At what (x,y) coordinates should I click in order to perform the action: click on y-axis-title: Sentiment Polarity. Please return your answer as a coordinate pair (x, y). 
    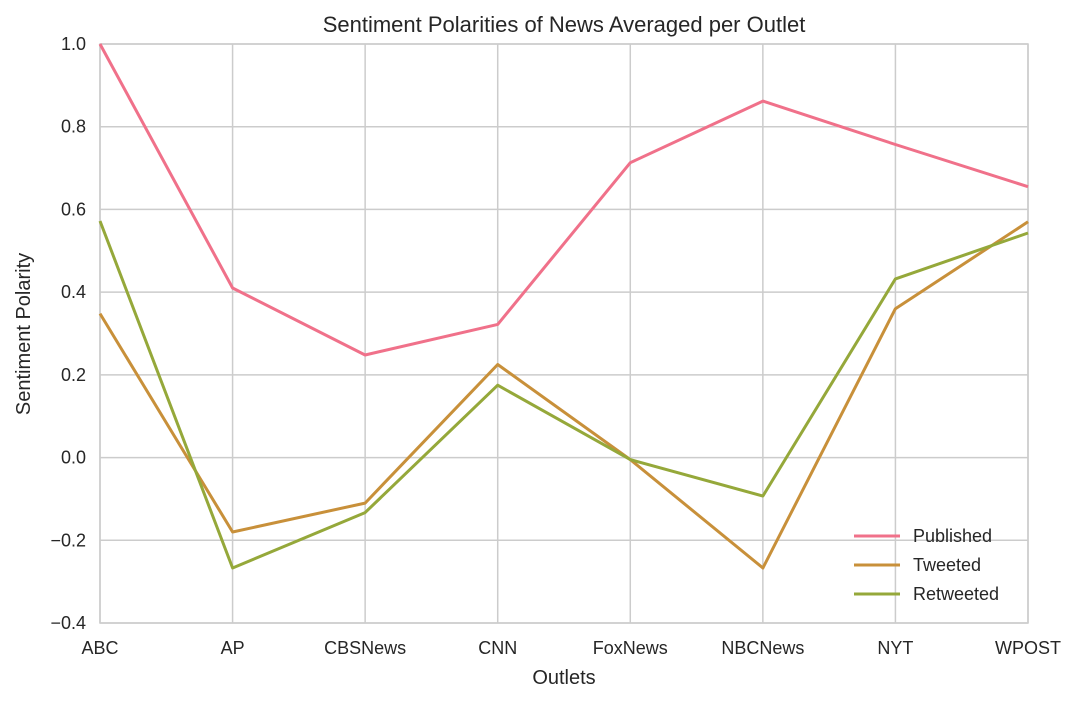
    Looking at the image, I should click on (24, 334).